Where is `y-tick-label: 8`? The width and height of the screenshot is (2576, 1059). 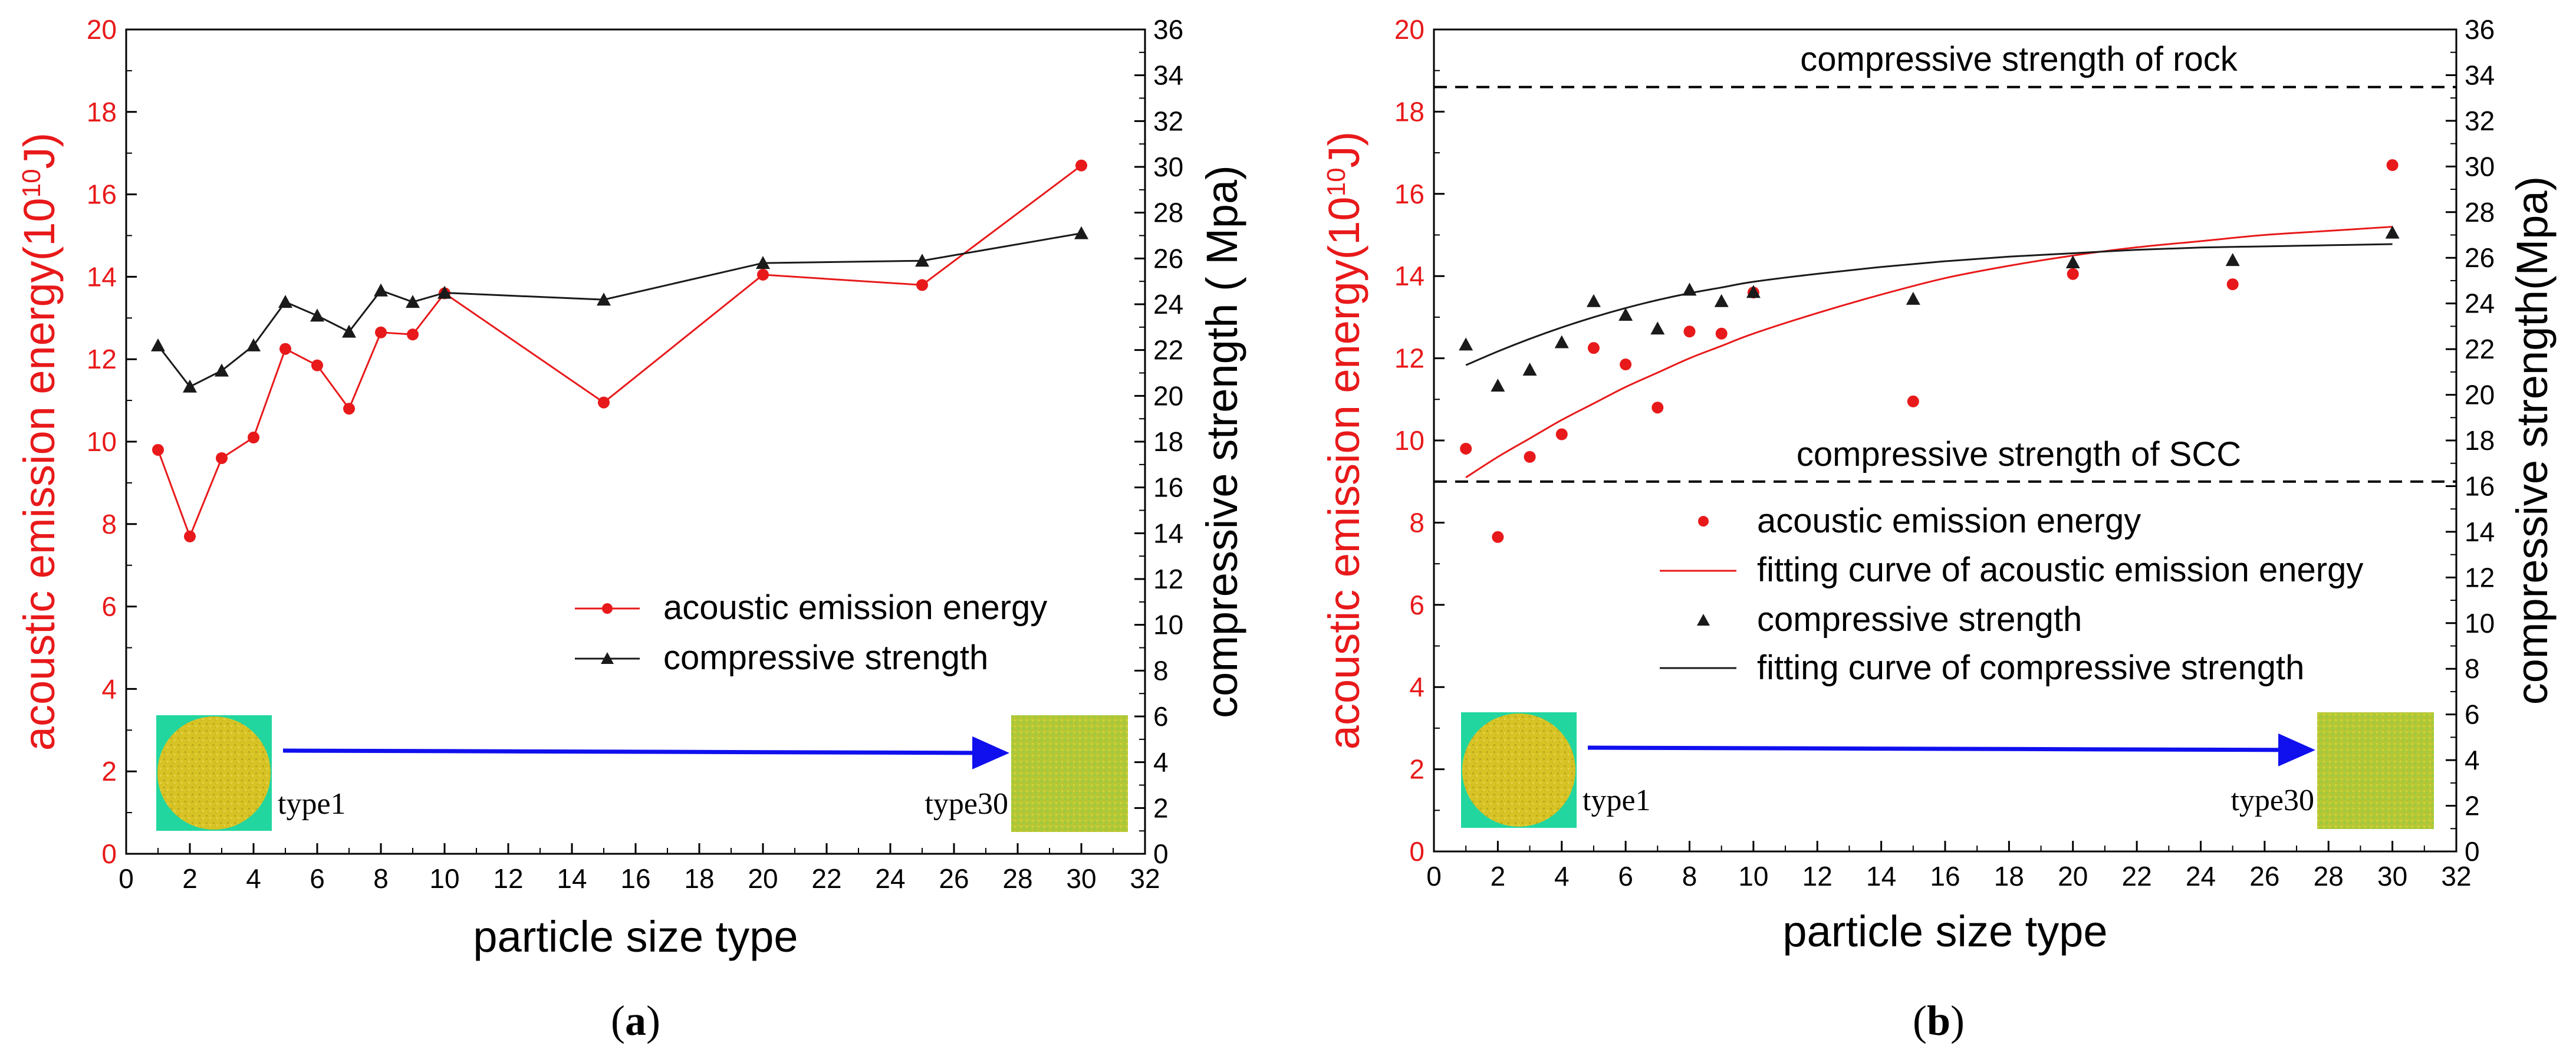 y-tick-label: 8 is located at coordinates (109, 524).